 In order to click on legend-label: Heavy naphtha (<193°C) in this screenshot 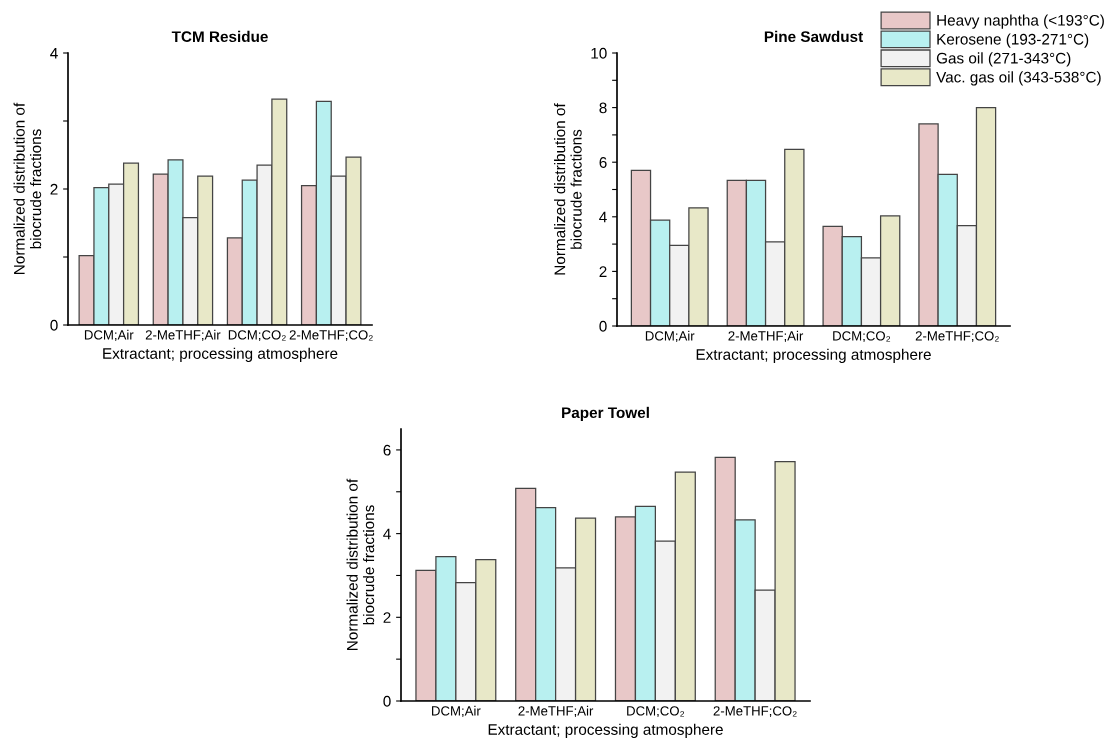, I will do `click(1020, 21)`.